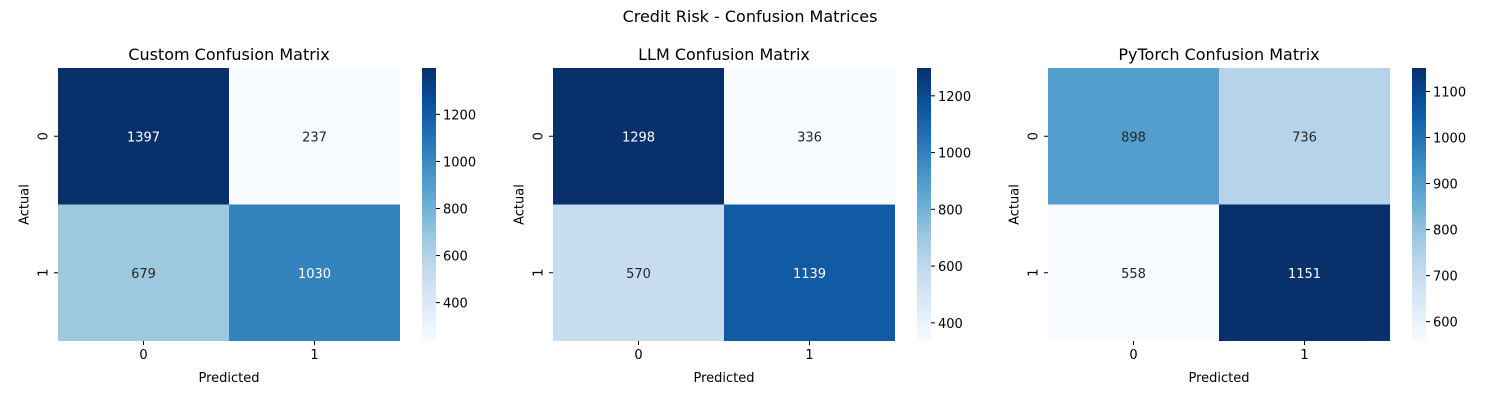 This screenshot has height=400, width=1500. I want to click on cell-value-label: 558, so click(1133, 274).